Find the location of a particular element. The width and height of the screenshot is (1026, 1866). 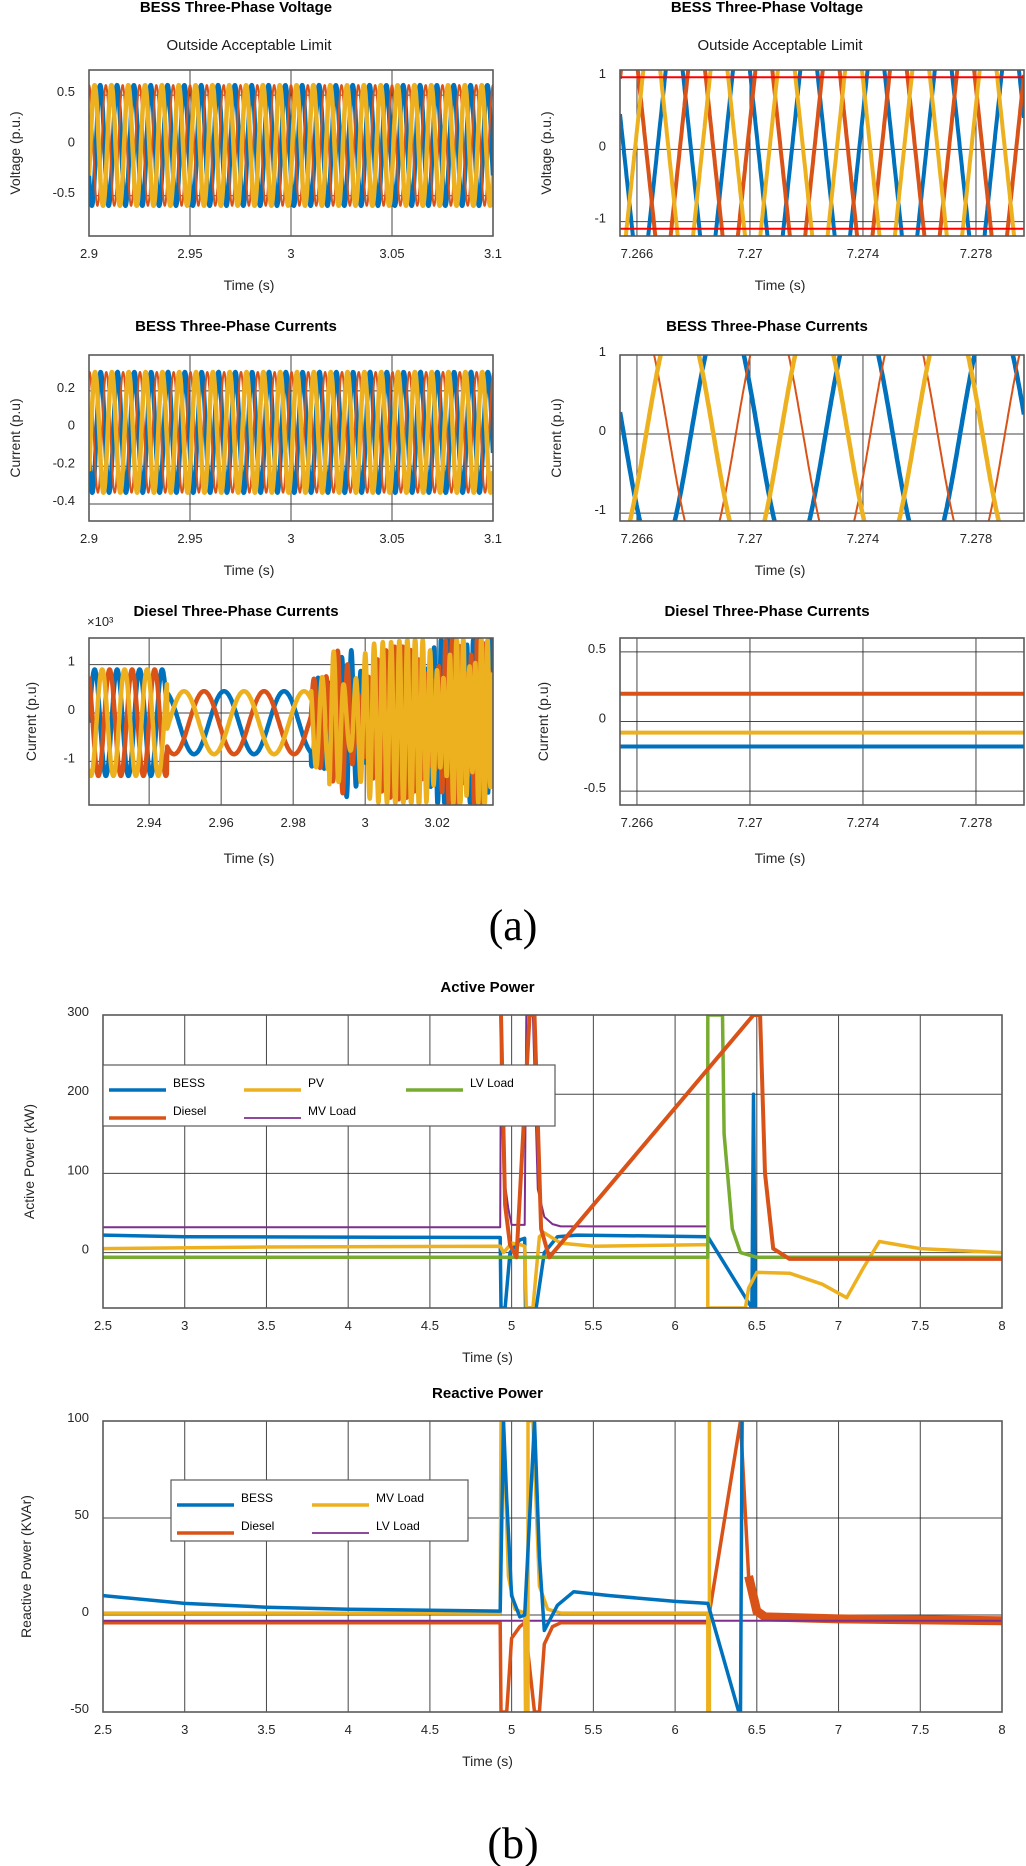

series-phase-c is located at coordinates (291, 721).